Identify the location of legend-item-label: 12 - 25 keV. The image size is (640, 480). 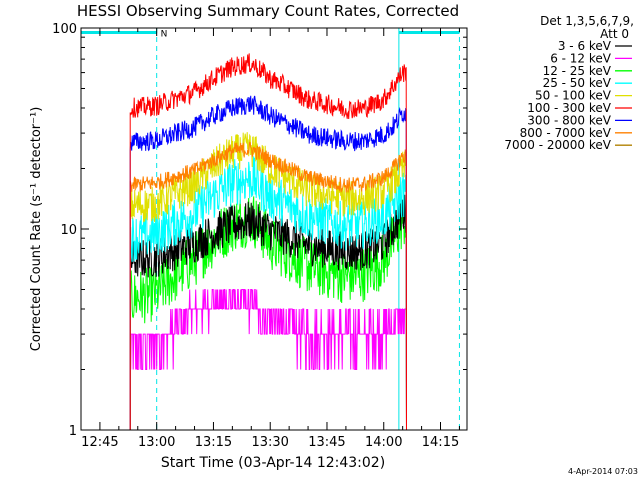
(577, 71).